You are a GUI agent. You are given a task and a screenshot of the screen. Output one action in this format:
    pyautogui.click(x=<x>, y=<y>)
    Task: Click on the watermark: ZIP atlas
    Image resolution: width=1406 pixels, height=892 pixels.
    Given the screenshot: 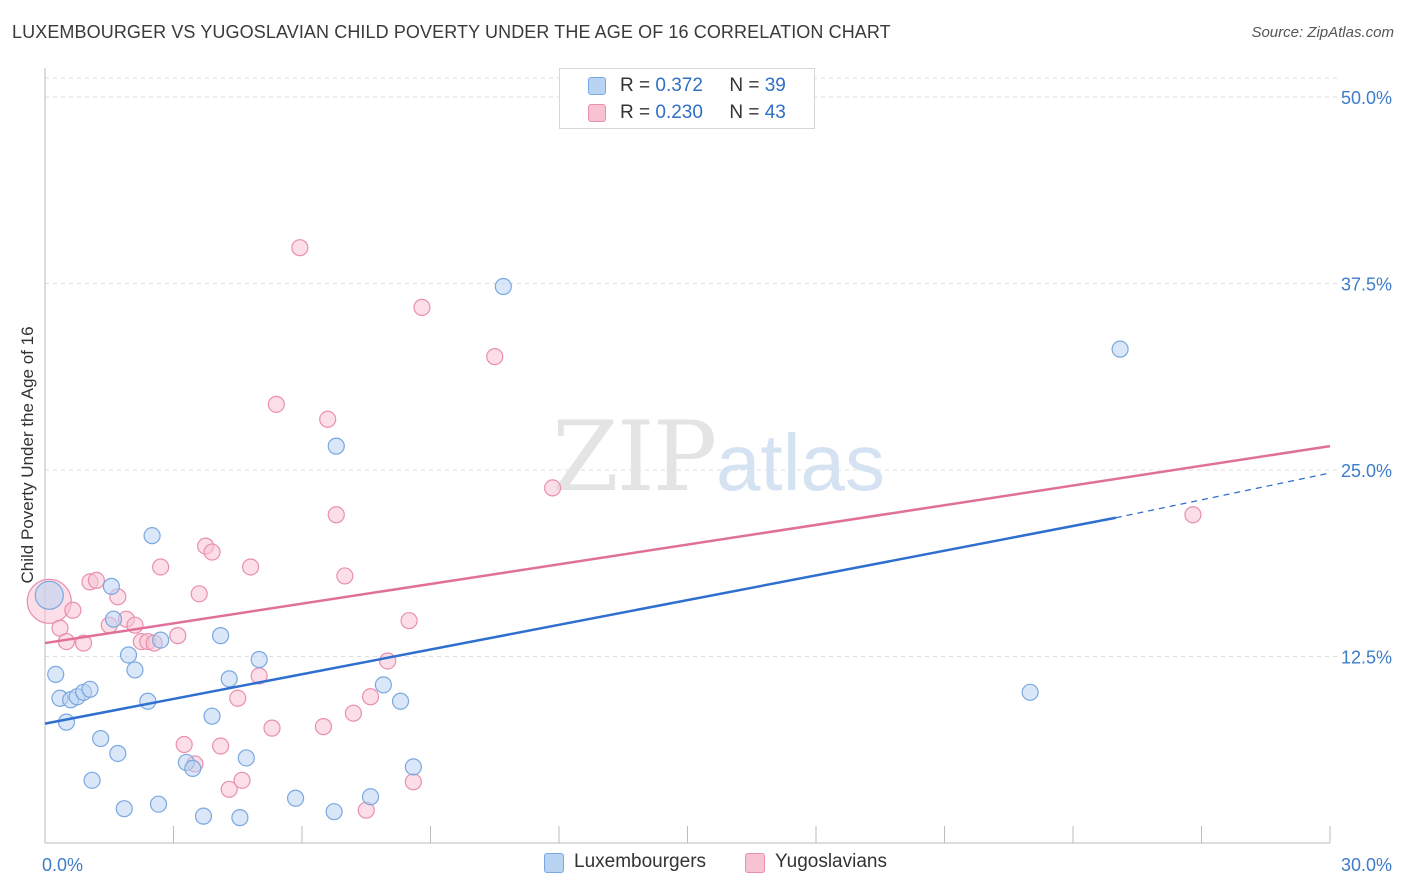 What is the action you would take?
    pyautogui.click(x=718, y=457)
    